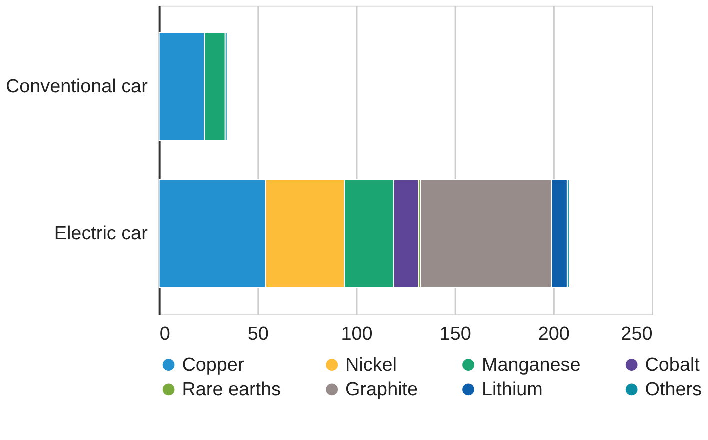 Image resolution: width=708 pixels, height=440 pixels. I want to click on x-tick-label: 0, so click(165, 334).